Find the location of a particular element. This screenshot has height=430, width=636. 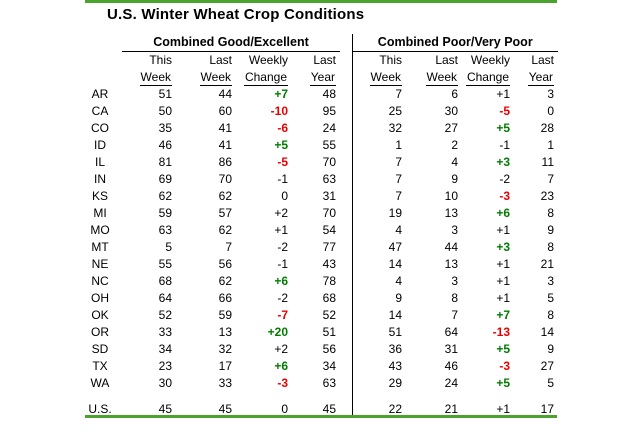

poor_very_poor-weekly_change-cell: +3 is located at coordinates (503, 161).